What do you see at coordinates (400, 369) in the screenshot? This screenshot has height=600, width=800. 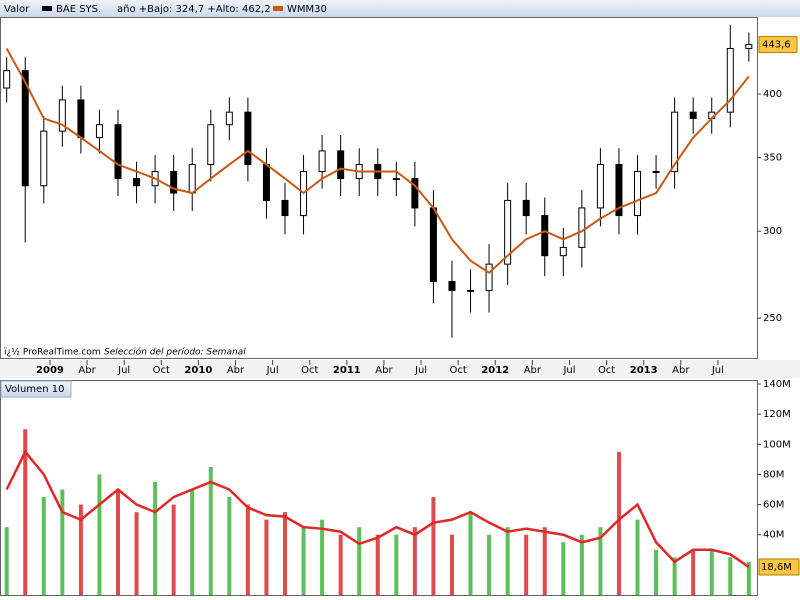 I see `date-strip` at bounding box center [400, 369].